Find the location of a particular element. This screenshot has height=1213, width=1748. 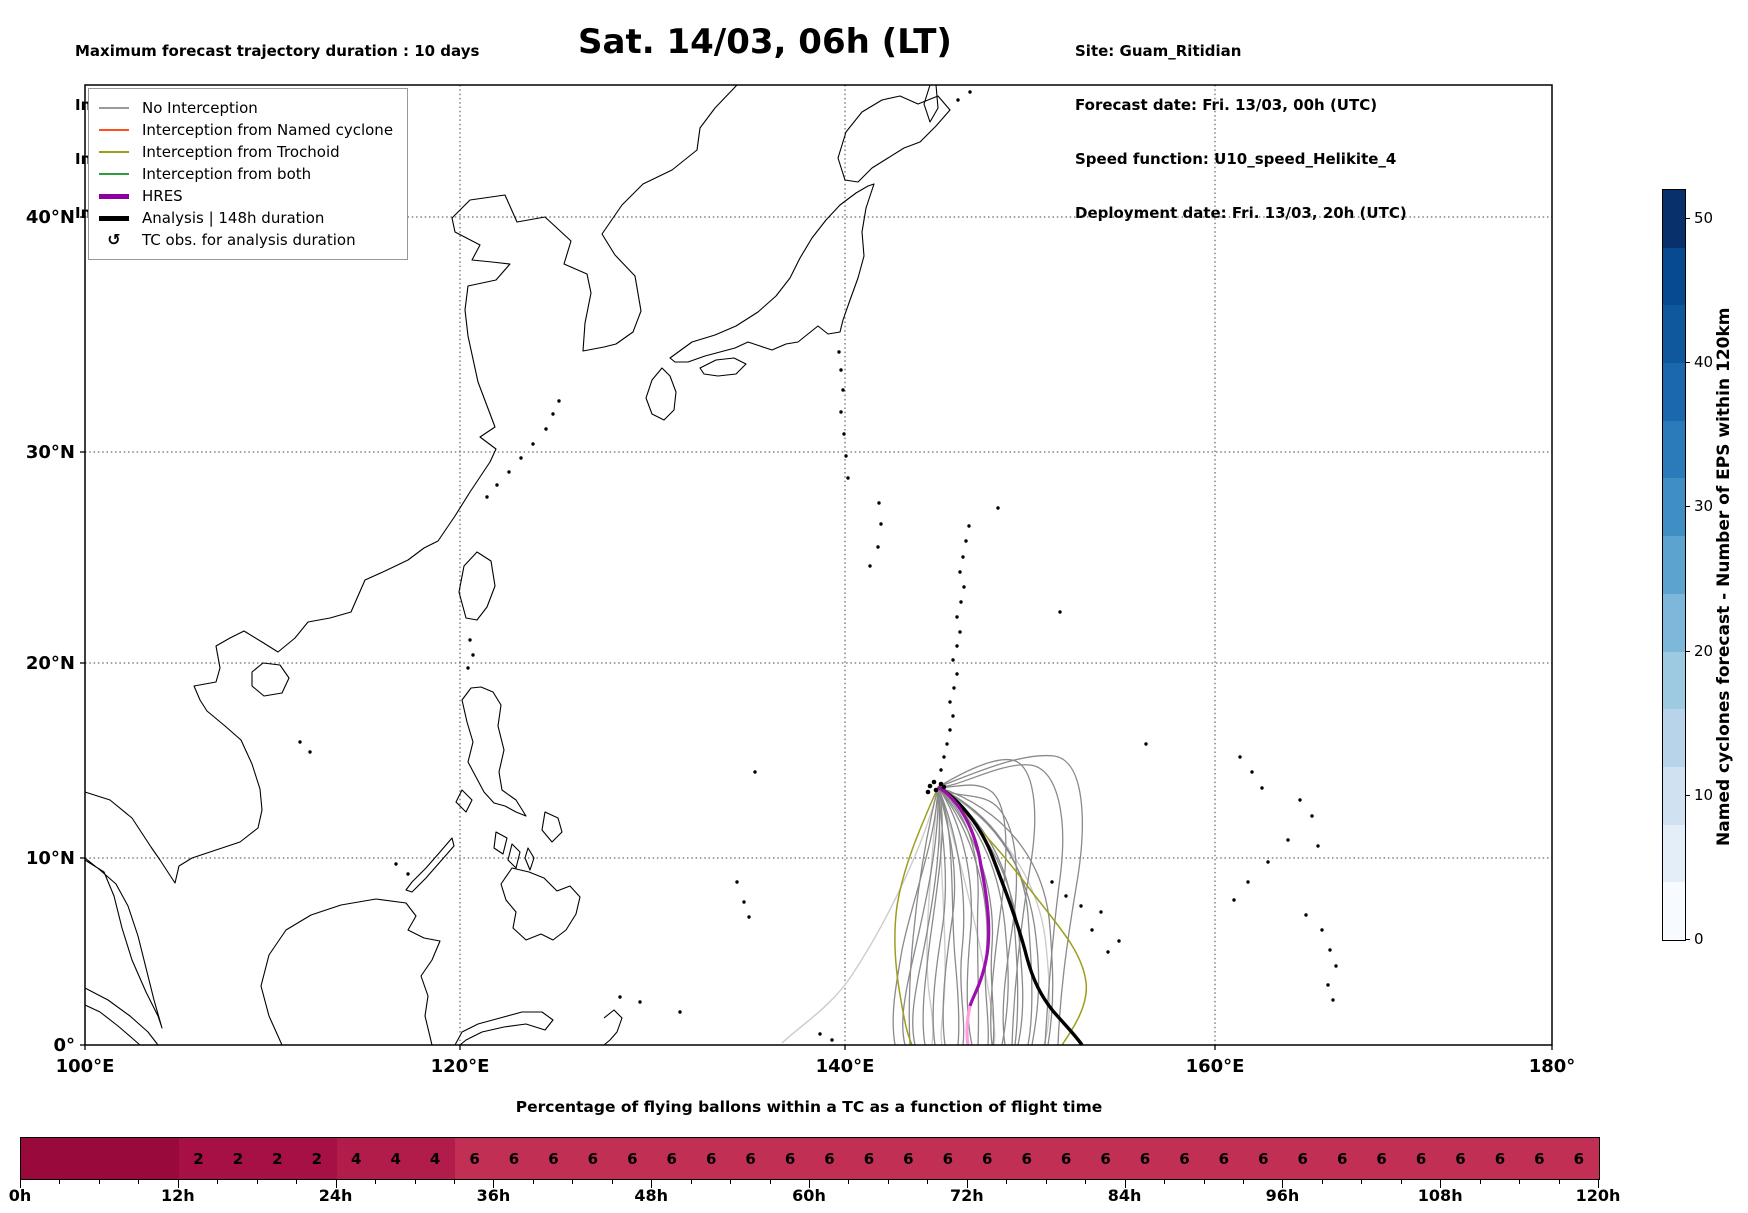

bar-axis-tick-label: 12h is located at coordinates (177, 1195).